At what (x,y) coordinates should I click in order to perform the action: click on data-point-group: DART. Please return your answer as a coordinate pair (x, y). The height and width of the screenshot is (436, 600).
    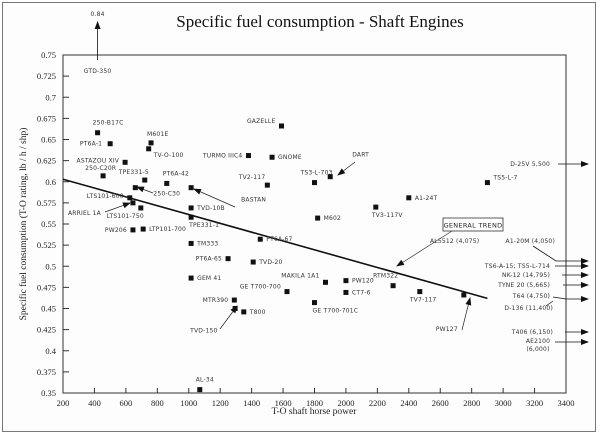
    Looking at the image, I should click on (348, 166).